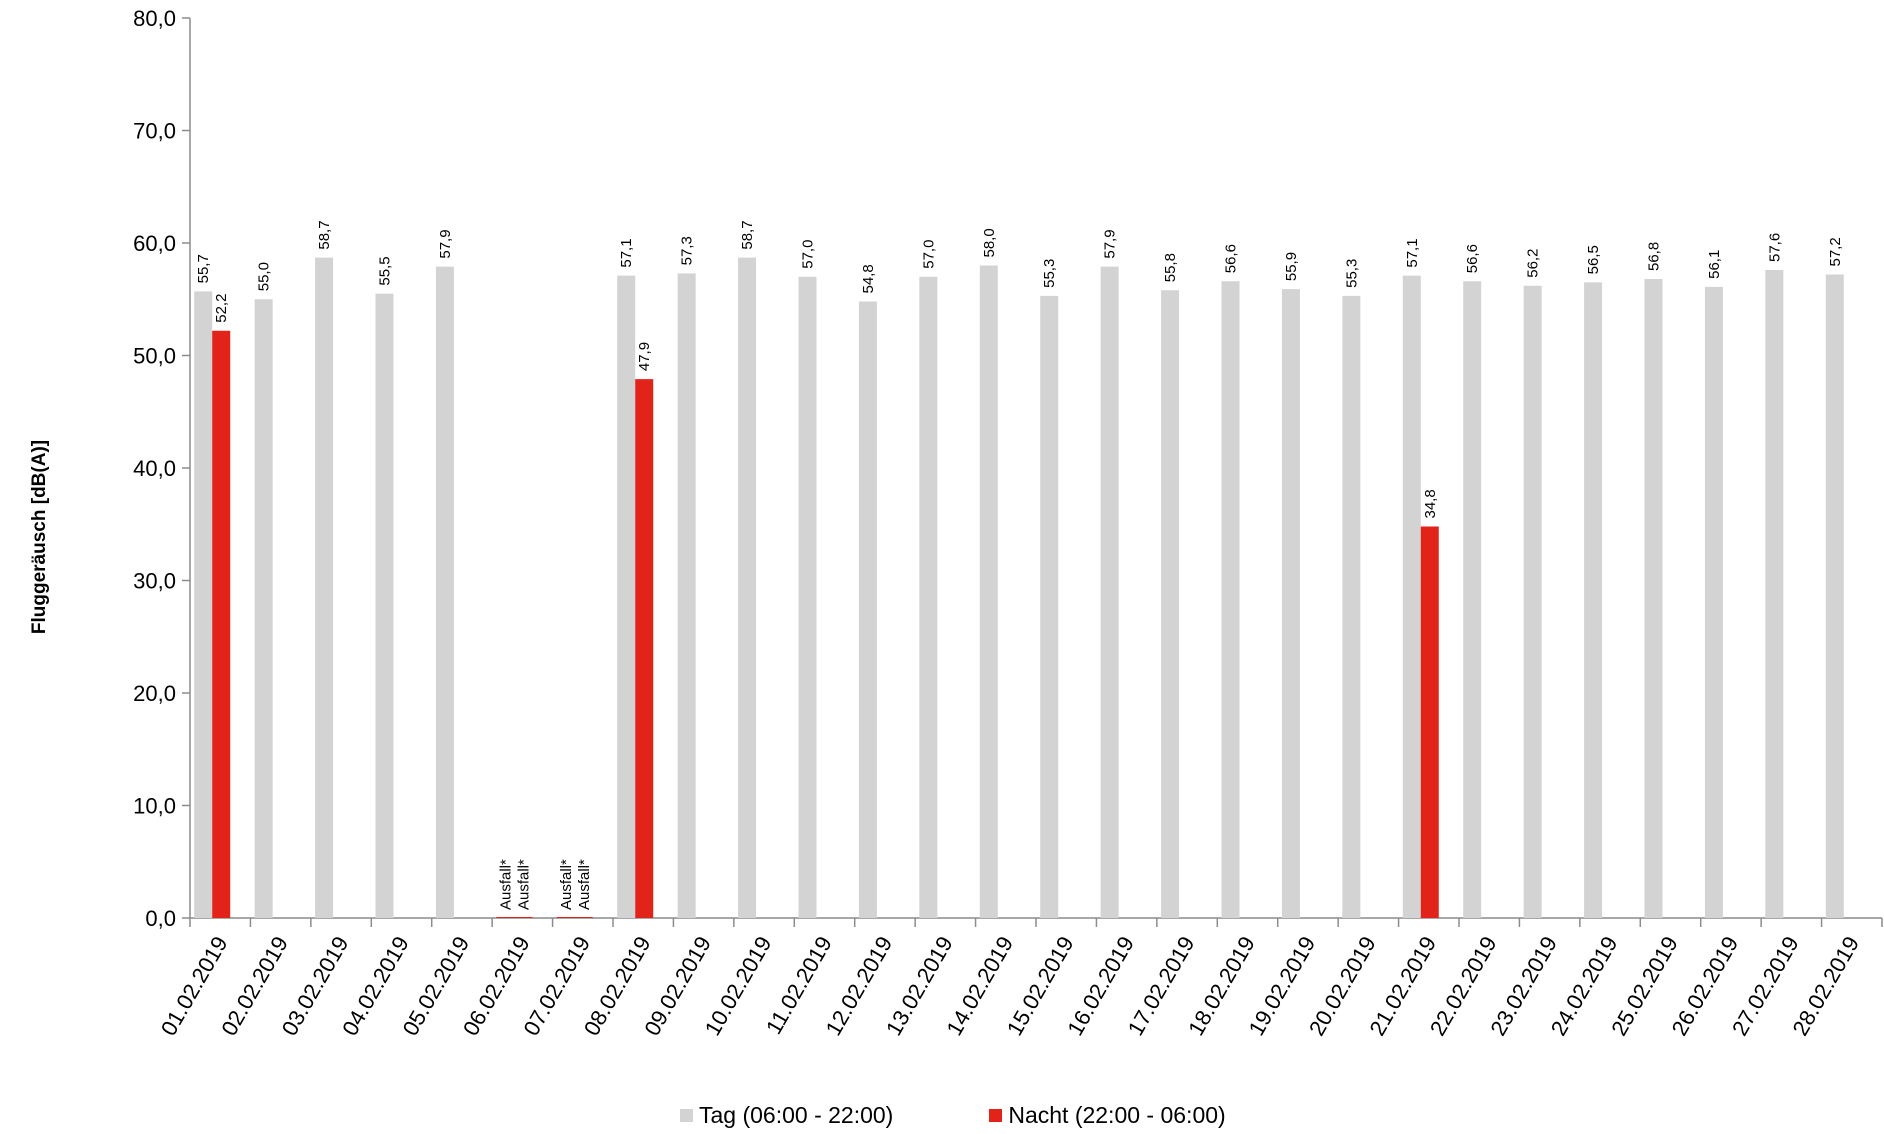 The image size is (1884, 1134). What do you see at coordinates (154, 693) in the screenshot?
I see `y-tick-label: 20,0` at bounding box center [154, 693].